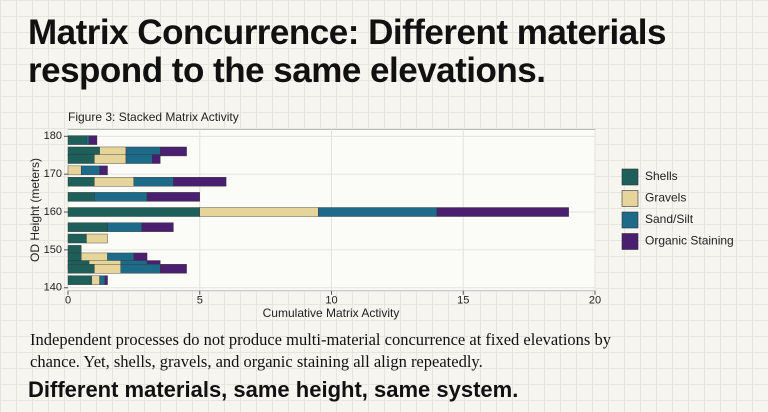 The image size is (768, 412). What do you see at coordinates (53, 250) in the screenshot?
I see `y-tick-label: 150` at bounding box center [53, 250].